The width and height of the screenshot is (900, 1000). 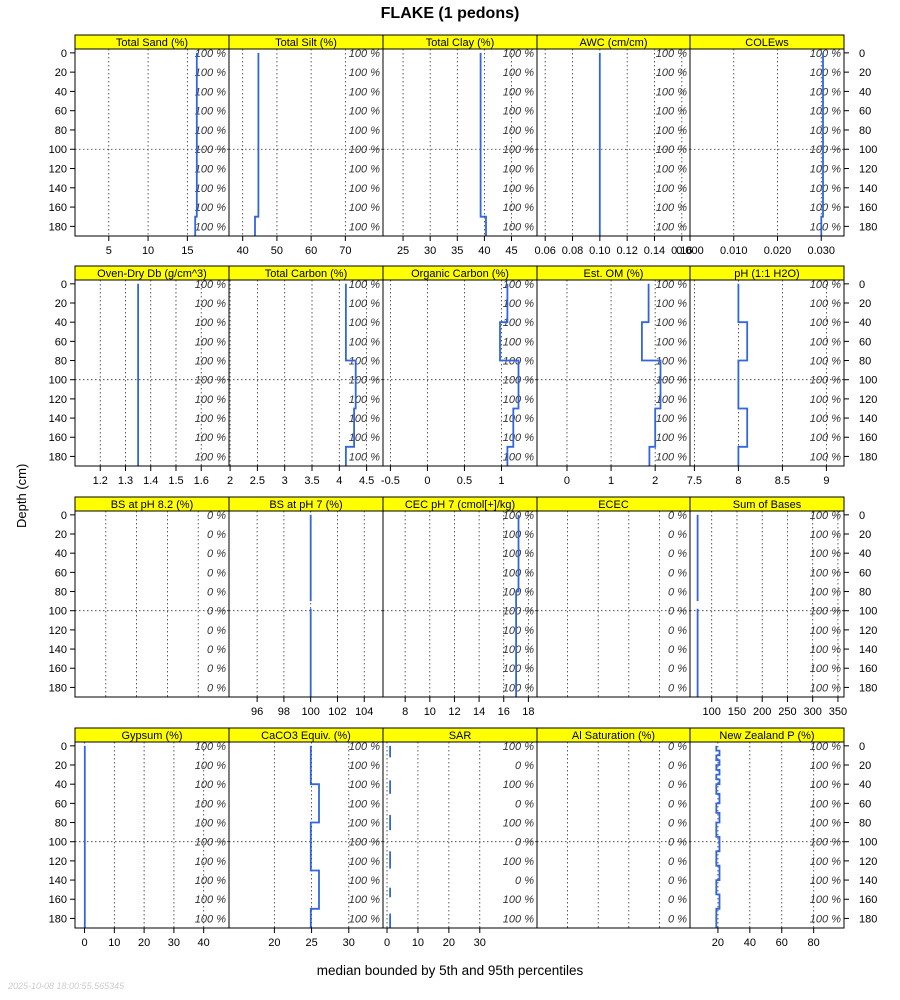 What do you see at coordinates (464, 481) in the screenshot?
I see `x-tick-label: 0.5` at bounding box center [464, 481].